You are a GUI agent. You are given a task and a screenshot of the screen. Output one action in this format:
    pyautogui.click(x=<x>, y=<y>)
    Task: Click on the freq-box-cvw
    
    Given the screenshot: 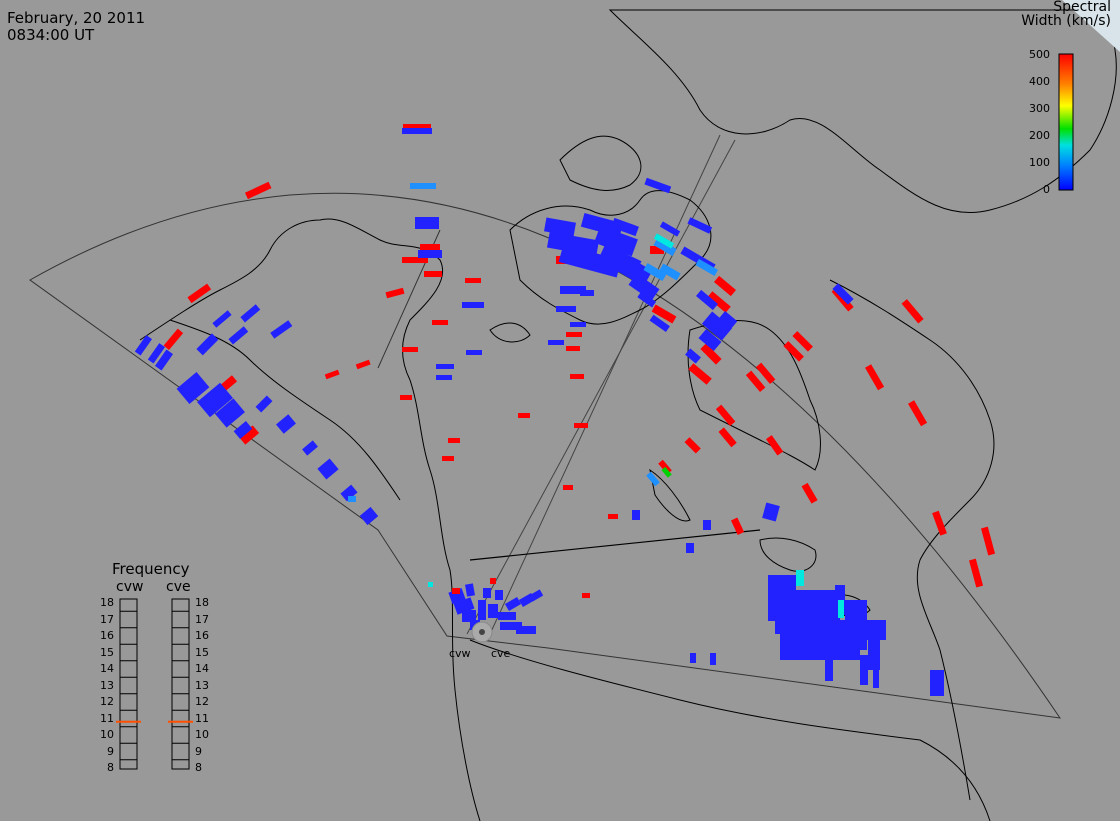 What is the action you would take?
    pyautogui.click(x=128, y=684)
    